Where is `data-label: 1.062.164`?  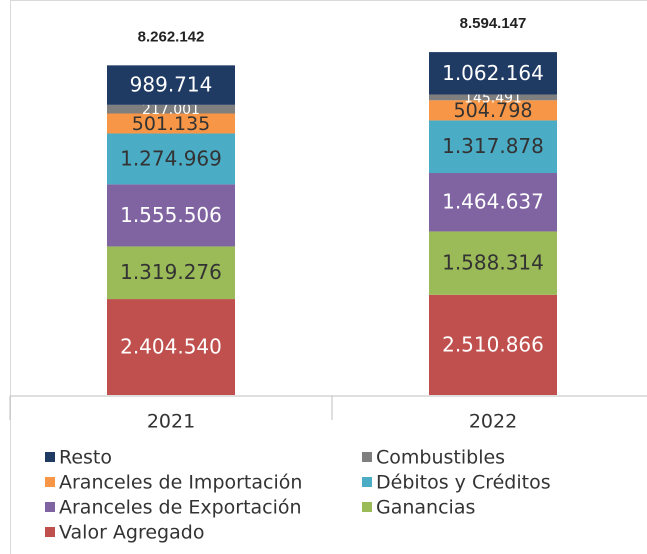
data-label: 1.062.164 is located at coordinates (493, 73).